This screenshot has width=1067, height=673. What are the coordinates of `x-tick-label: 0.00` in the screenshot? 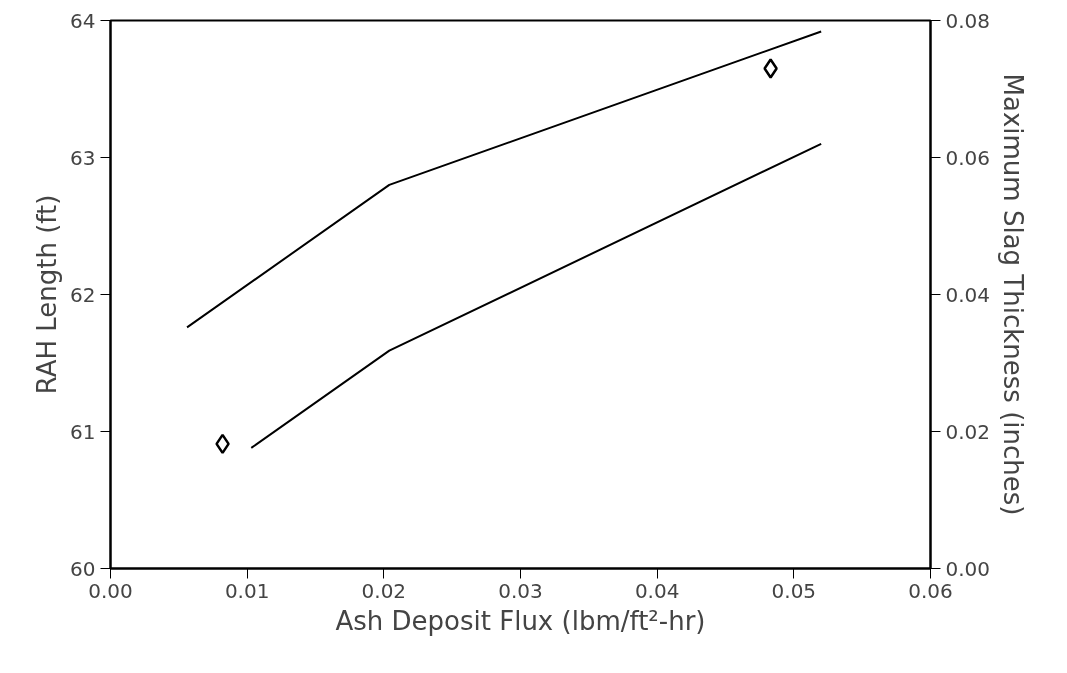 It's located at (110, 590).